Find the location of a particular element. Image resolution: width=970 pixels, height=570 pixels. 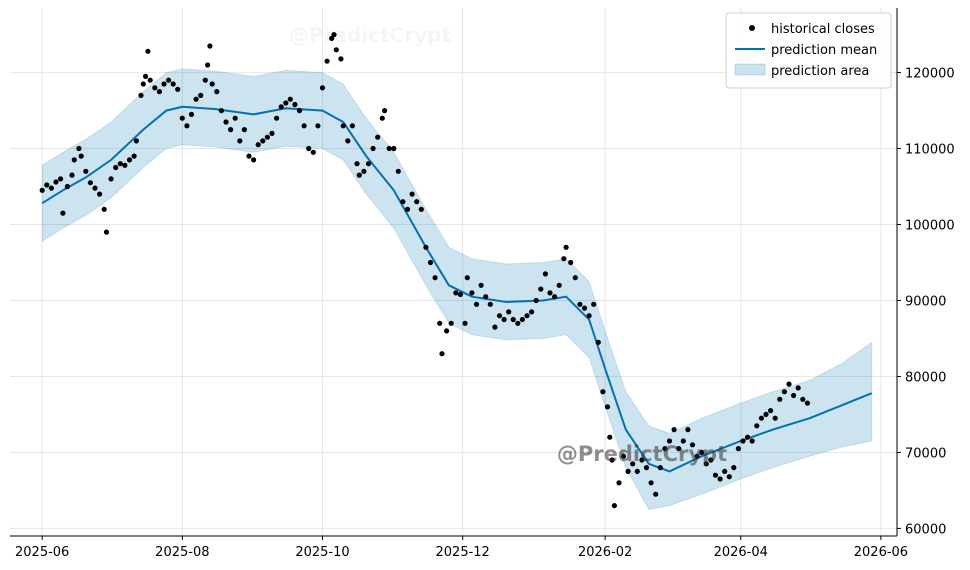

y-tick-label: 90000 is located at coordinates (925, 301).